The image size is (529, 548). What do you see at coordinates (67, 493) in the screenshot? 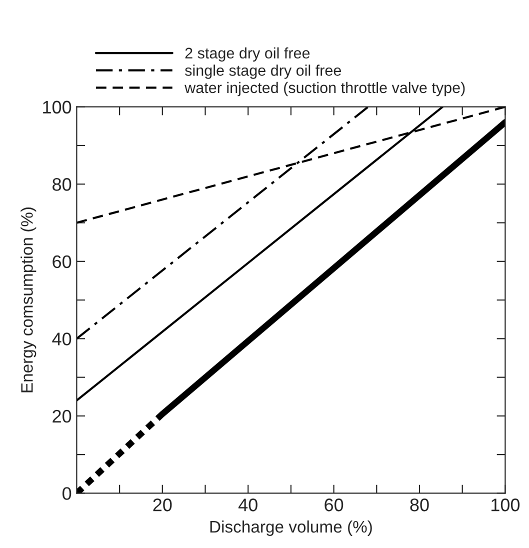
I see `y-tick-label: 0` at bounding box center [67, 493].